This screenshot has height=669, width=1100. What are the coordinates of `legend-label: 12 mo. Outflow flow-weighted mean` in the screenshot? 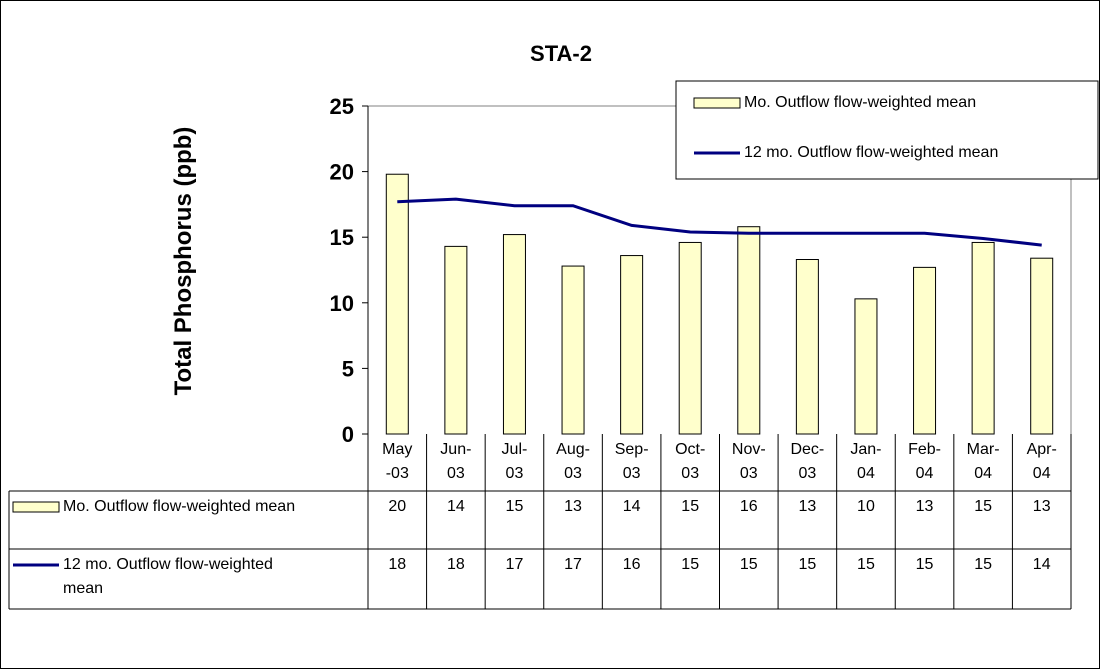 It's located at (871, 152).